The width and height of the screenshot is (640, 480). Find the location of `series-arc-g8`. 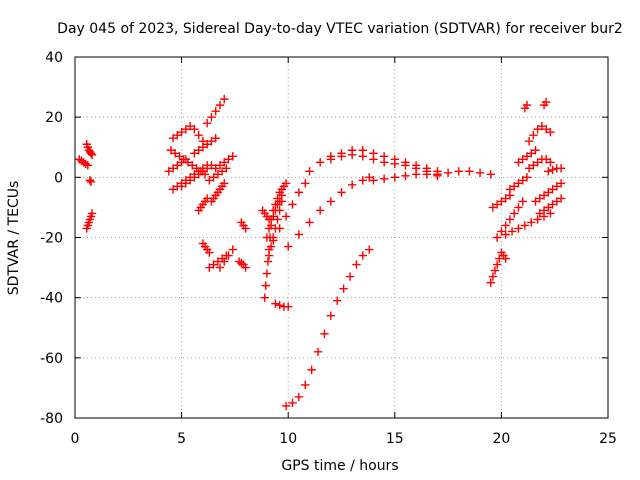

series-arc-g8 is located at coordinates (539, 164).